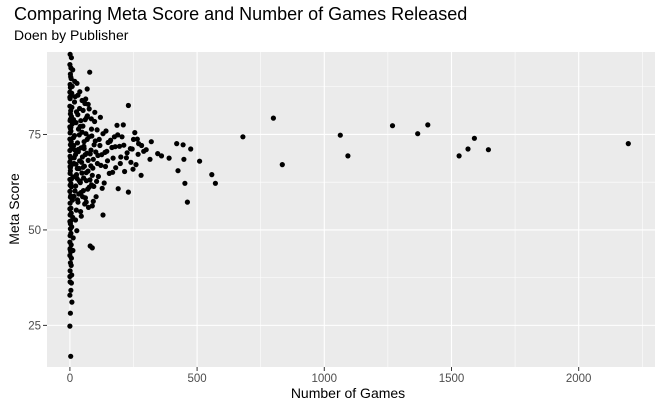  What do you see at coordinates (34, 135) in the screenshot?
I see `y-tick-label: 75` at bounding box center [34, 135].